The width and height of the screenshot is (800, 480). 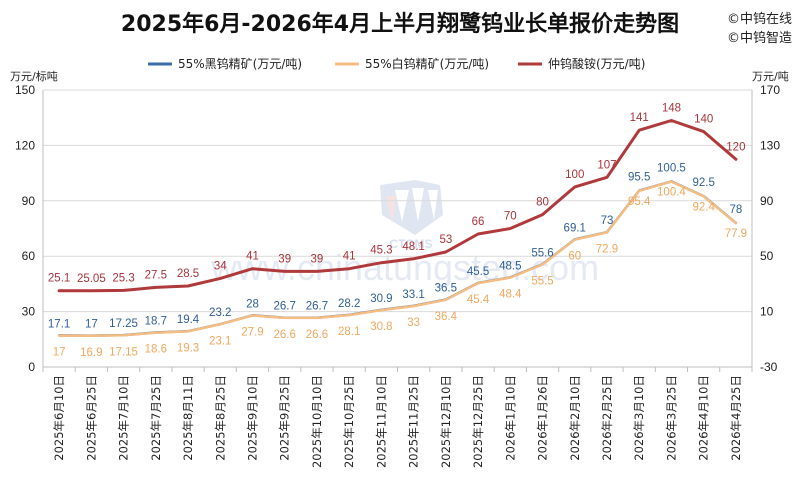 I want to click on data-label: 23.2, so click(x=220, y=313).